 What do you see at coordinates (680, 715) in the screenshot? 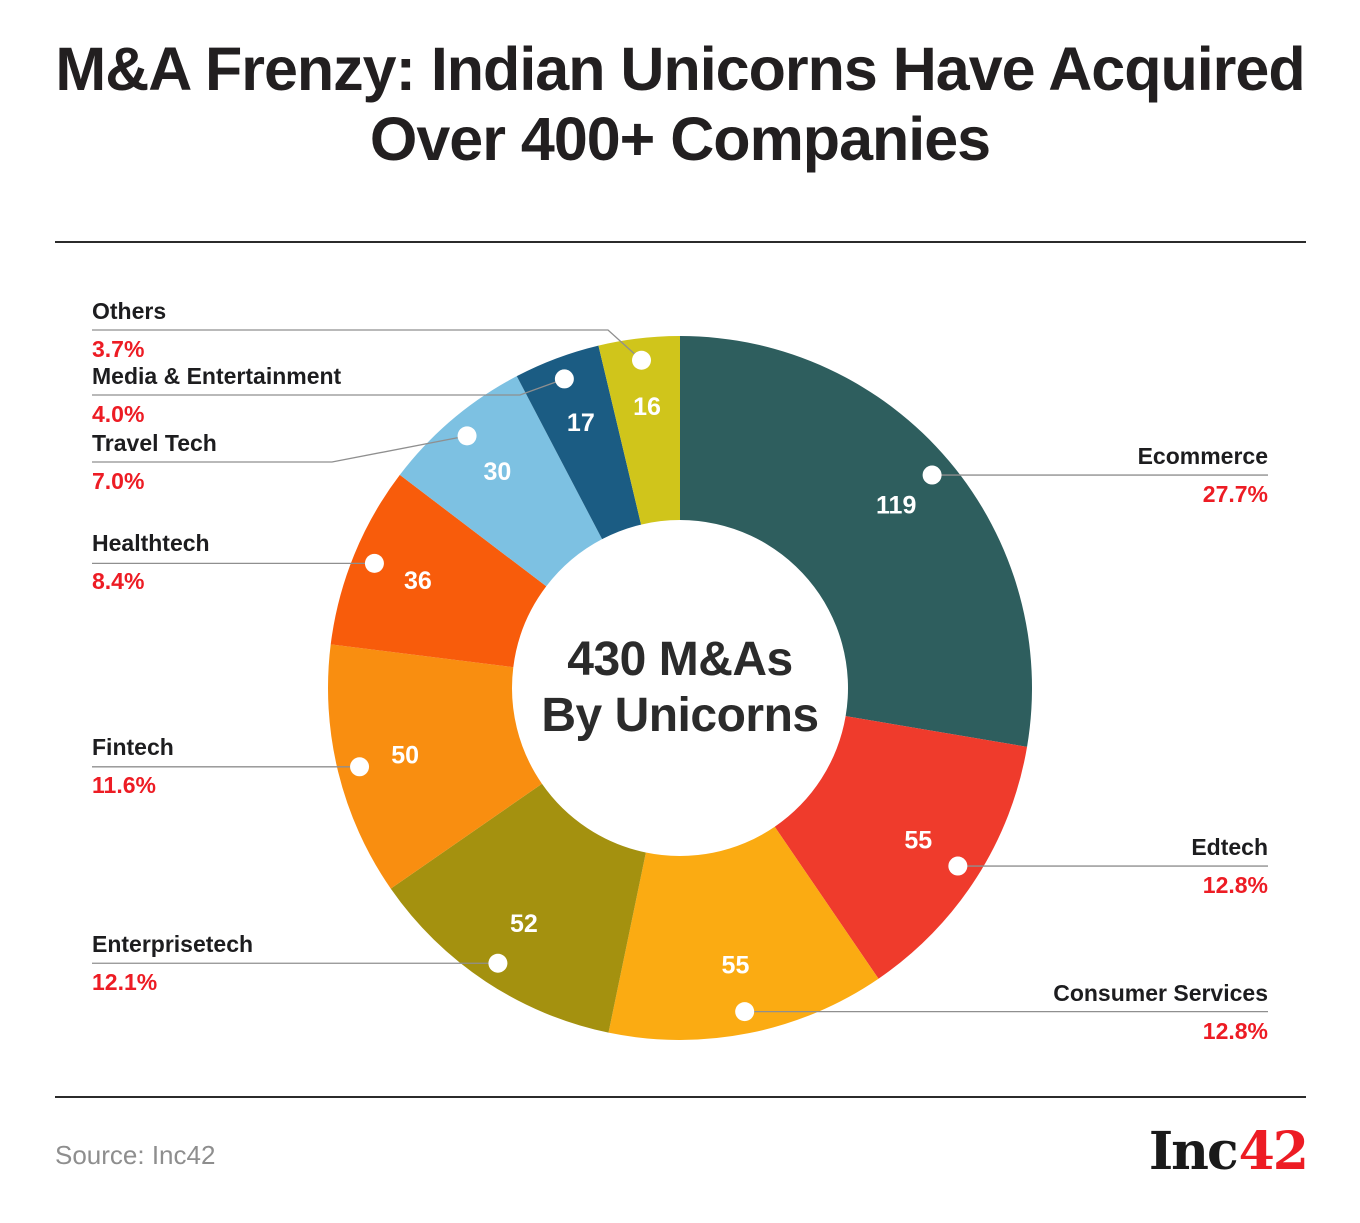
I see `center-label-line2: By Unicorns` at bounding box center [680, 715].